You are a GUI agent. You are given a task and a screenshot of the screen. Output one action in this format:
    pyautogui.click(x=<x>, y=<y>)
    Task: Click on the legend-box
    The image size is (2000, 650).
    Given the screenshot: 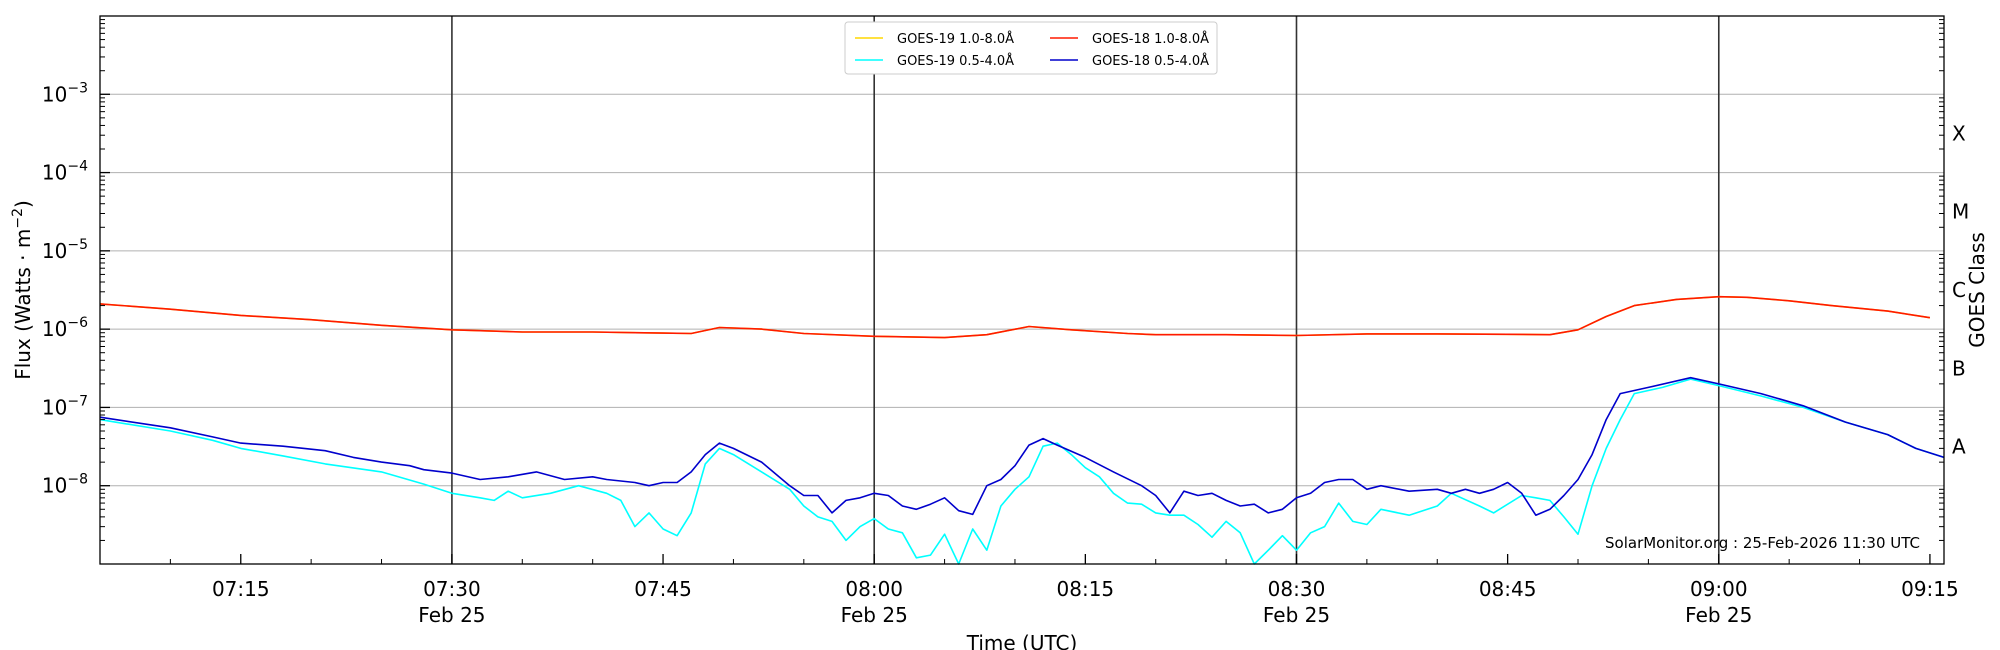 What is the action you would take?
    pyautogui.click(x=1031, y=48)
    